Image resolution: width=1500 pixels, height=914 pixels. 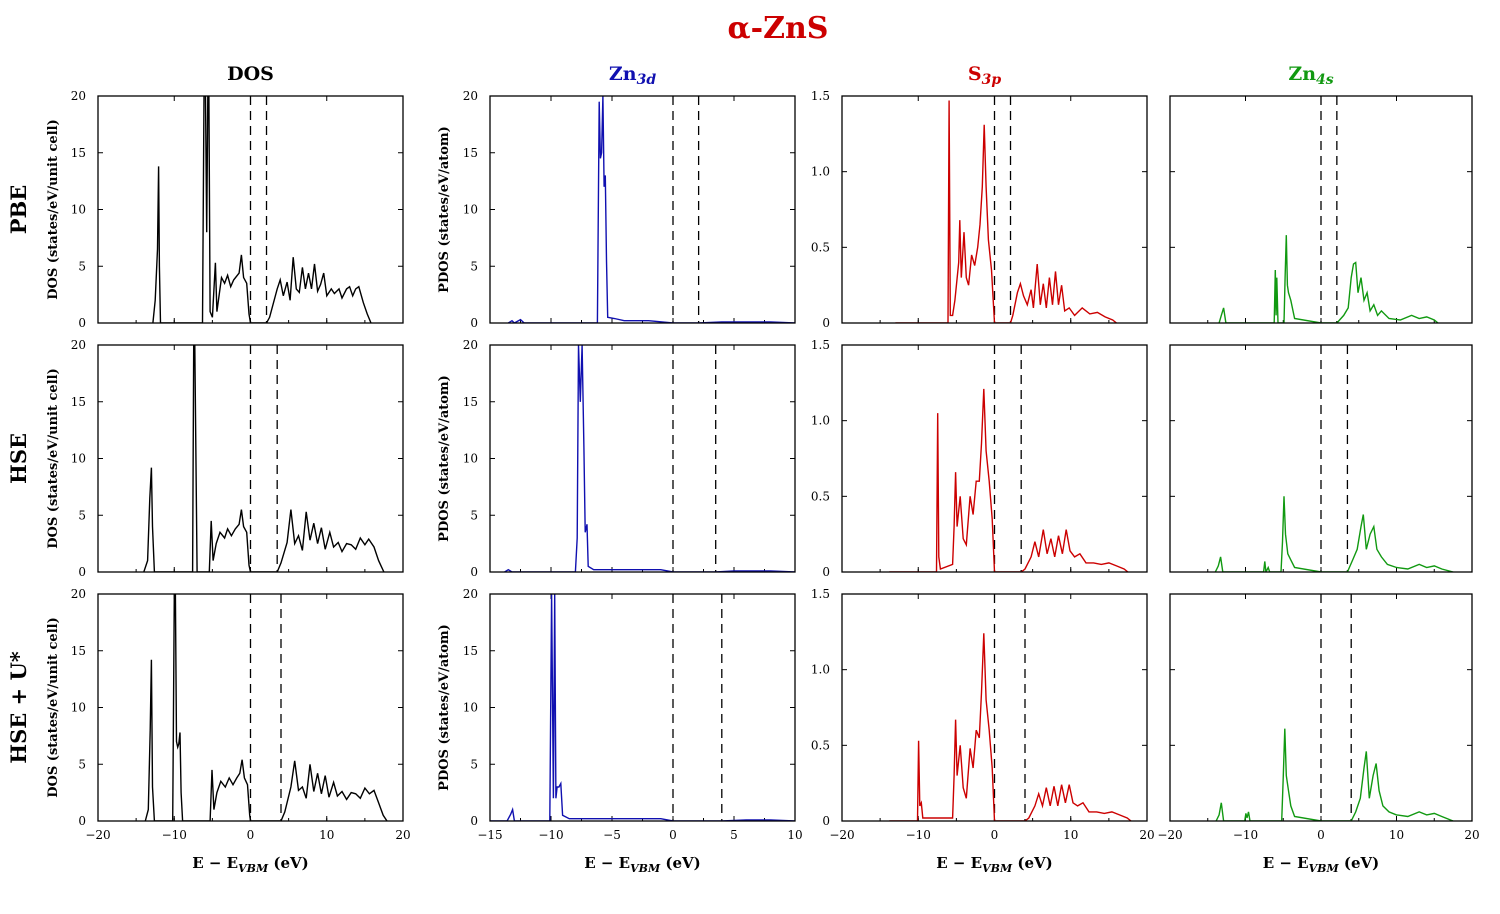 I want to click on panel-S3p-2: 0 0.5 1.0 1.5, so click(x=979, y=458).